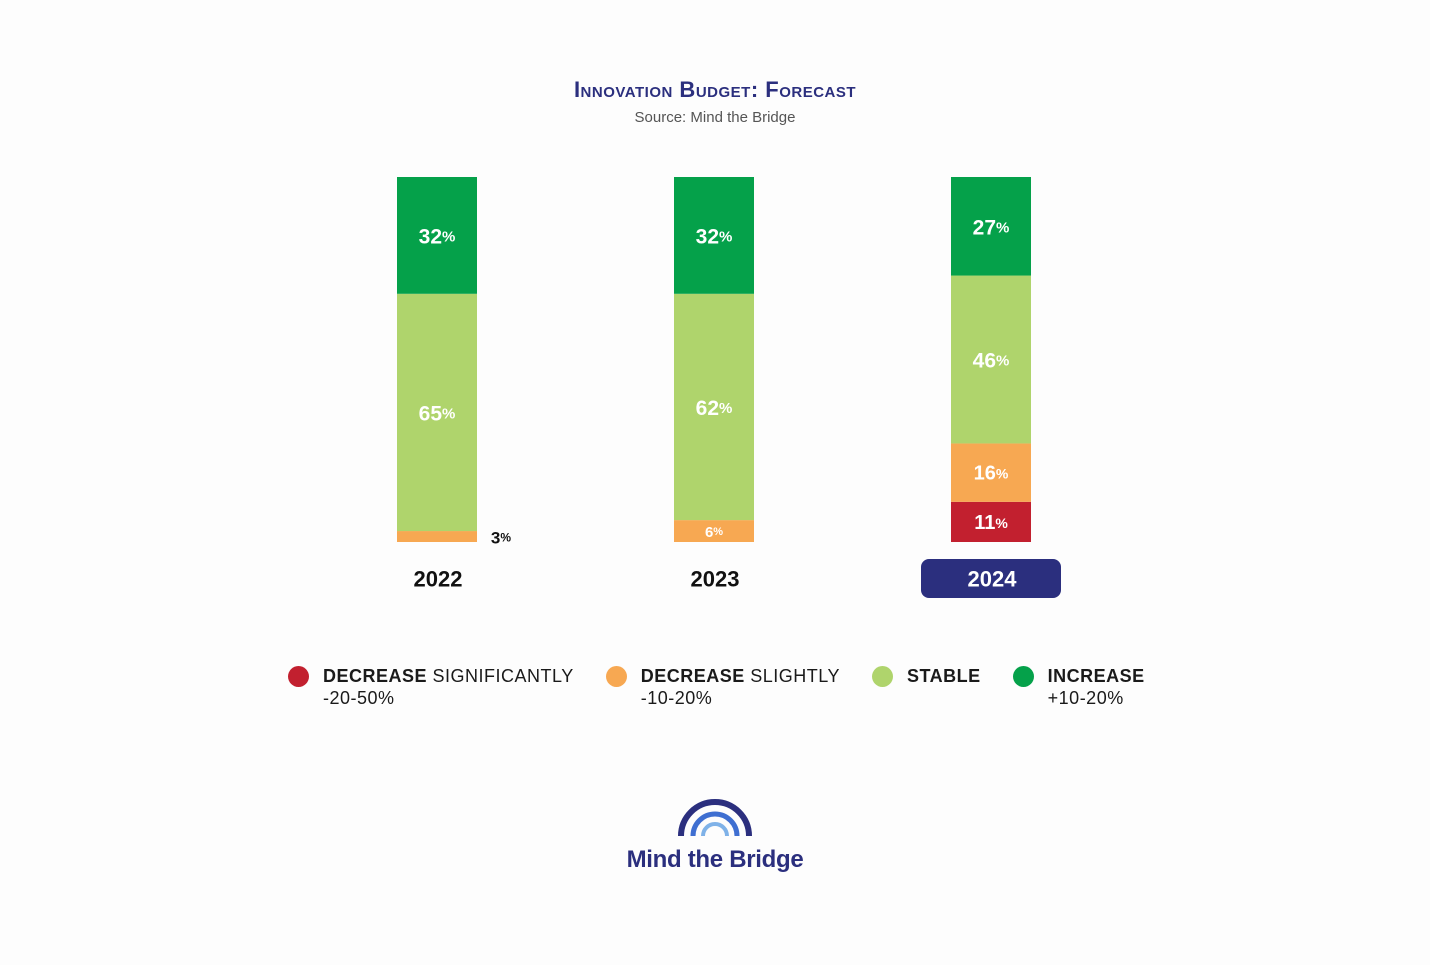  I want to click on legend-label-strong: STABLE, so click(943, 676).